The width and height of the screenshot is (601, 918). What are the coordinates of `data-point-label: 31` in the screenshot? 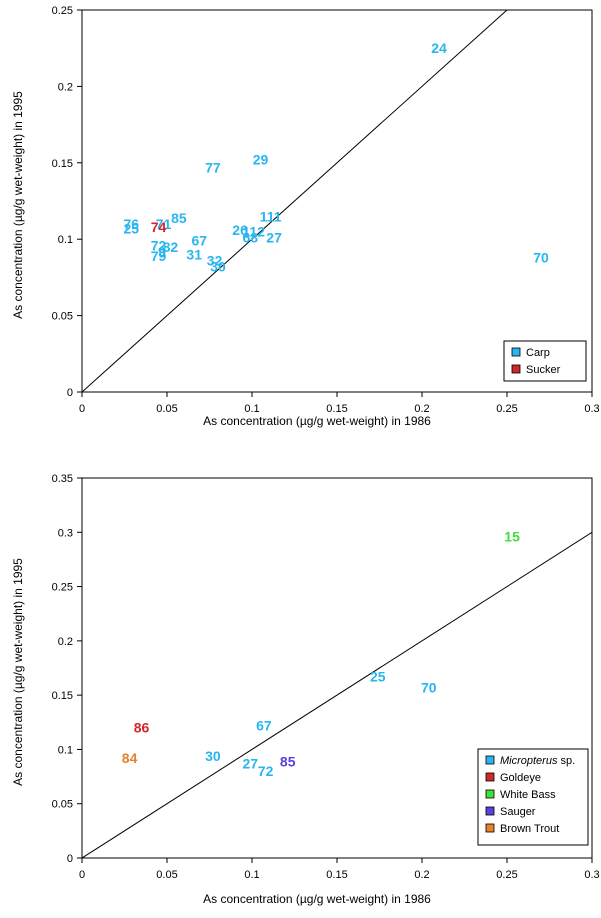 It's located at (194, 254).